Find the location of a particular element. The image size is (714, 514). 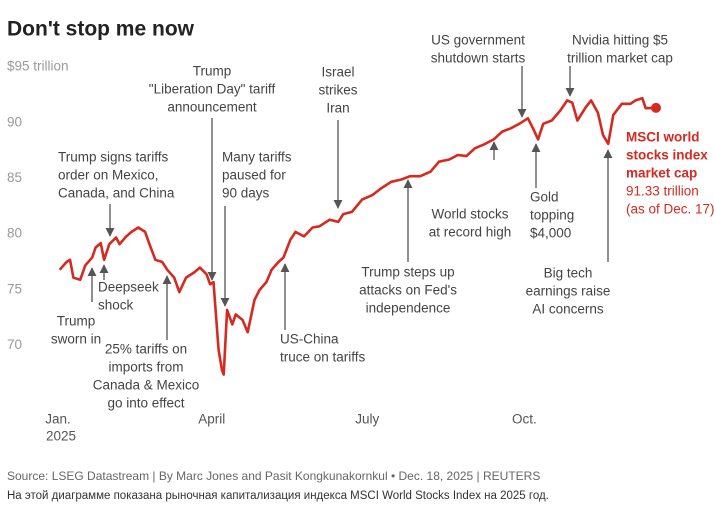

annotation: at record high is located at coordinates (470, 232).